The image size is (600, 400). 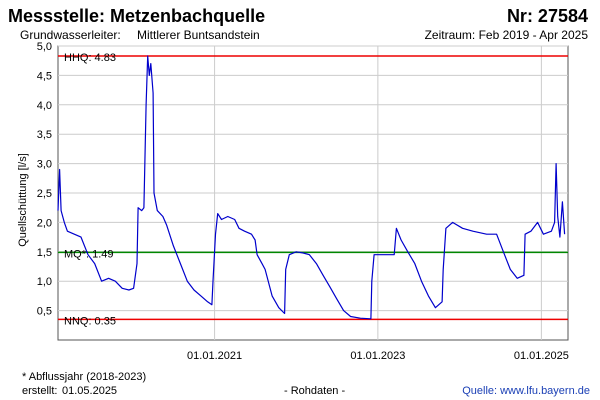 What do you see at coordinates (137, 16) in the screenshot?
I see `page-title: Messstelle: Metzenbachquelle` at bounding box center [137, 16].